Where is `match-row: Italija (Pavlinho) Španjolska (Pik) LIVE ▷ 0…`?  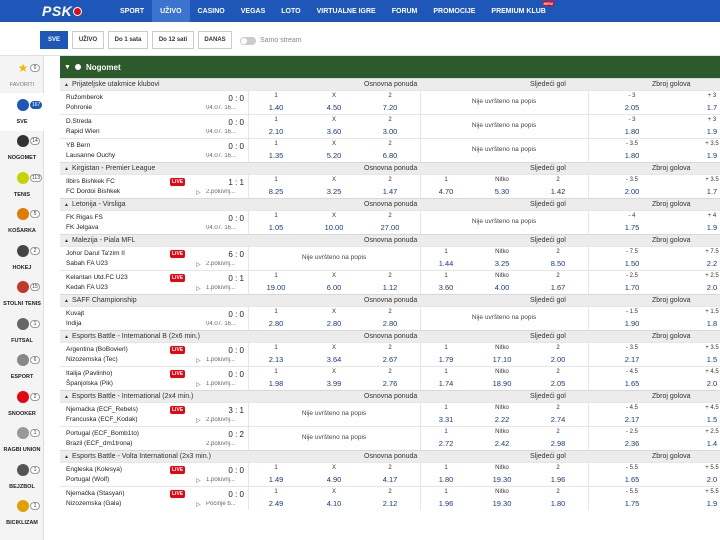
match-row: Italija (Pavlinho) Španjolska (Pik) LIVE ▷ 0… is located at coordinates (390, 378).